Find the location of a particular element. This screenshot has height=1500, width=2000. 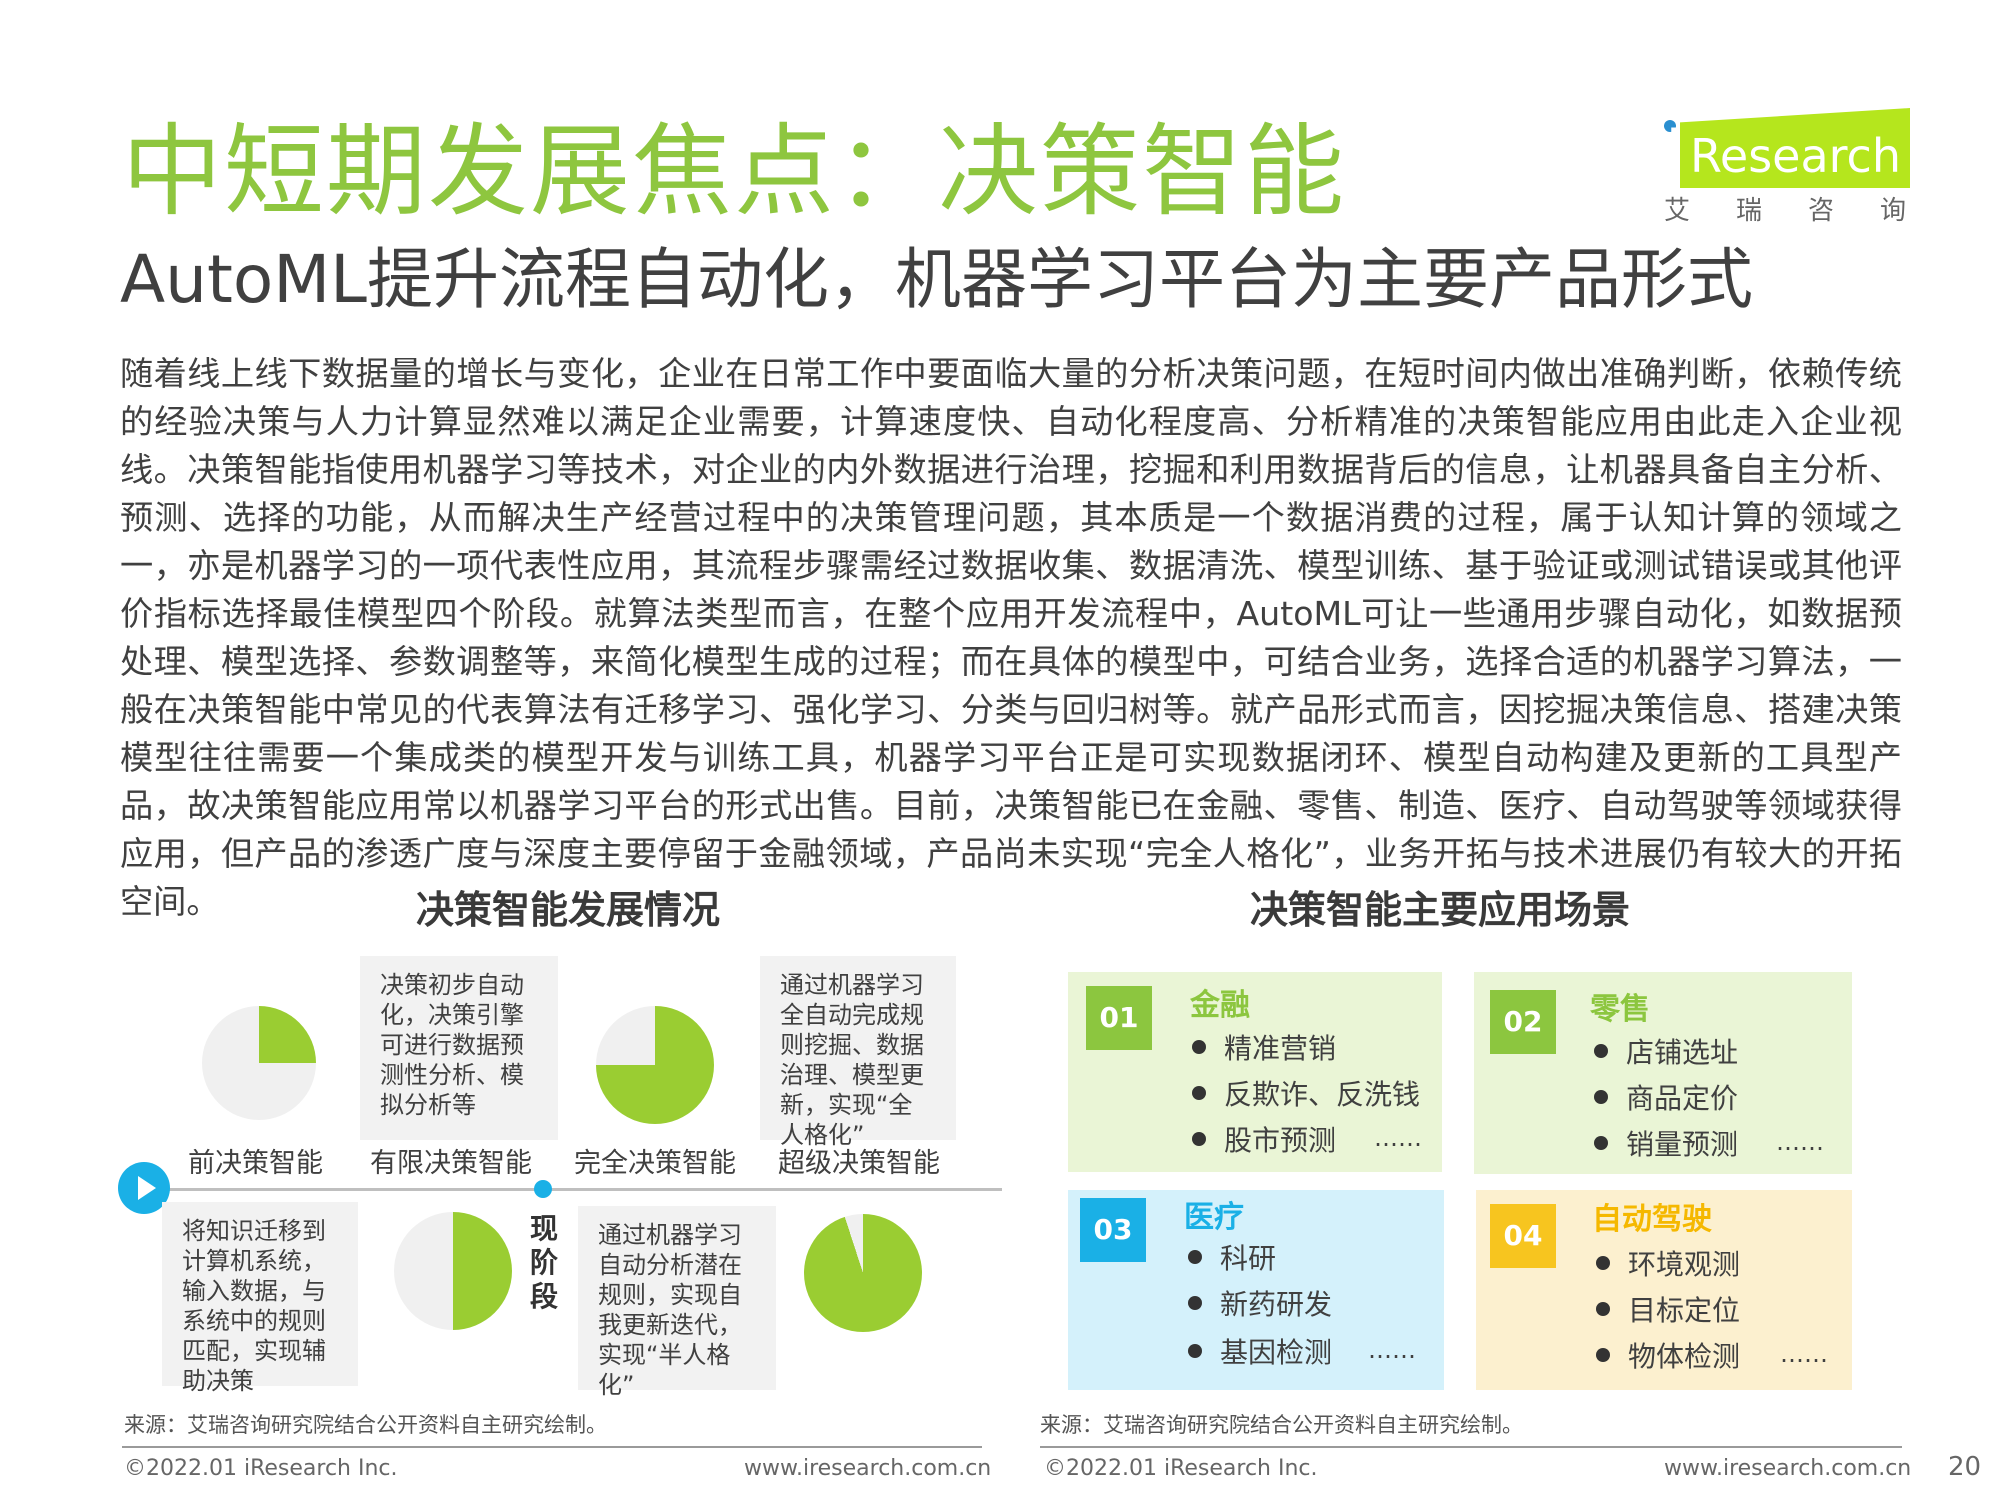

timeline-line is located at coordinates (571, 1189).